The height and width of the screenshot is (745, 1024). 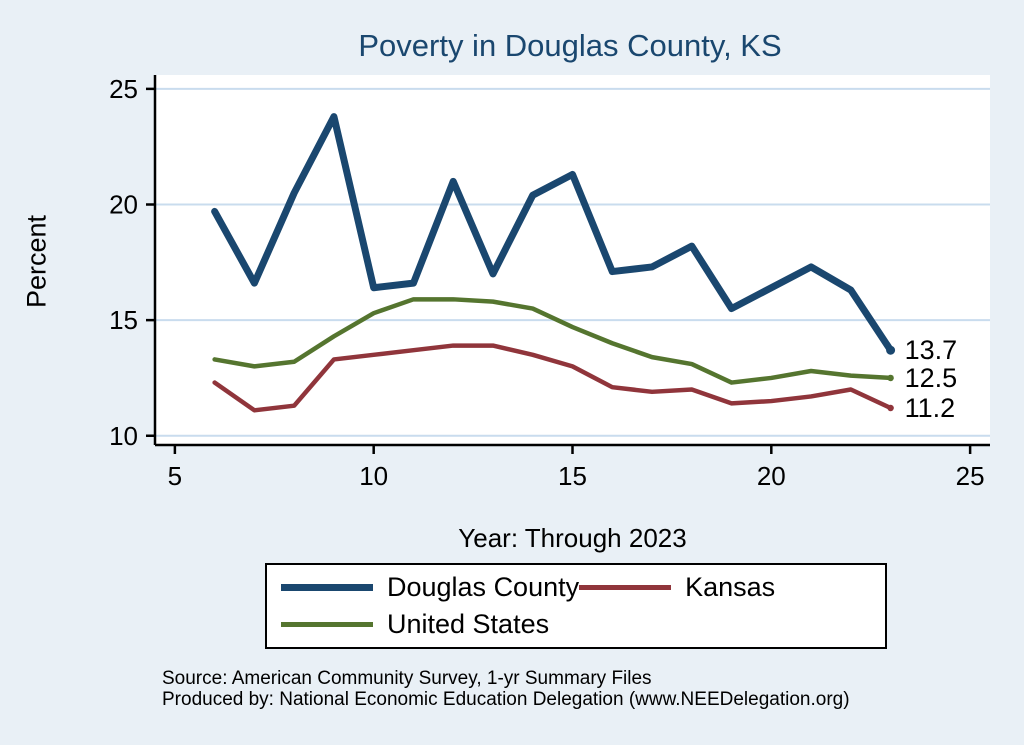 What do you see at coordinates (625, 587) in the screenshot?
I see `kansas-line-swatch` at bounding box center [625, 587].